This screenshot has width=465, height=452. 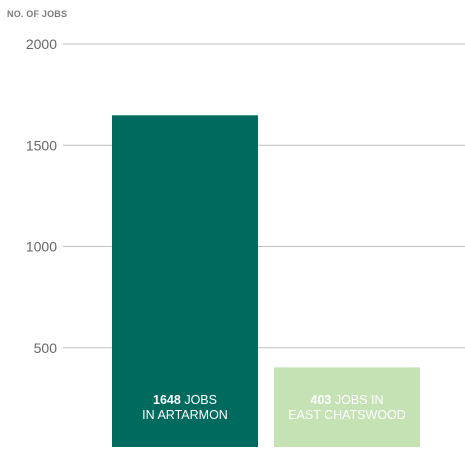 I want to click on y-tick-label-500: 500, so click(x=46, y=348).